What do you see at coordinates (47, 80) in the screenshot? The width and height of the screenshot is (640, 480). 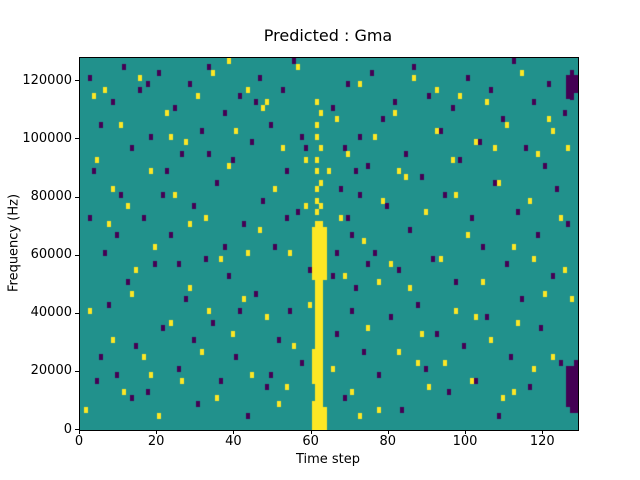 I see `y-tick-label: 120000` at bounding box center [47, 80].